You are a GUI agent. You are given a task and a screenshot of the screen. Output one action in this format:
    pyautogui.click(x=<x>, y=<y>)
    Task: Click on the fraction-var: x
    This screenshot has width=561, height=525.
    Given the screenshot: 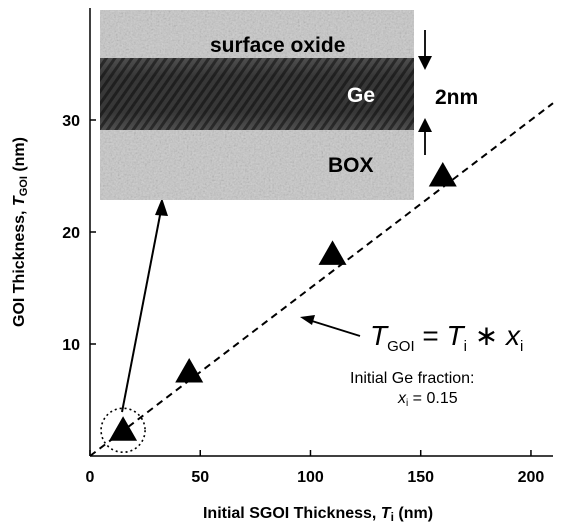 What is the action you would take?
    pyautogui.click(x=402, y=398)
    